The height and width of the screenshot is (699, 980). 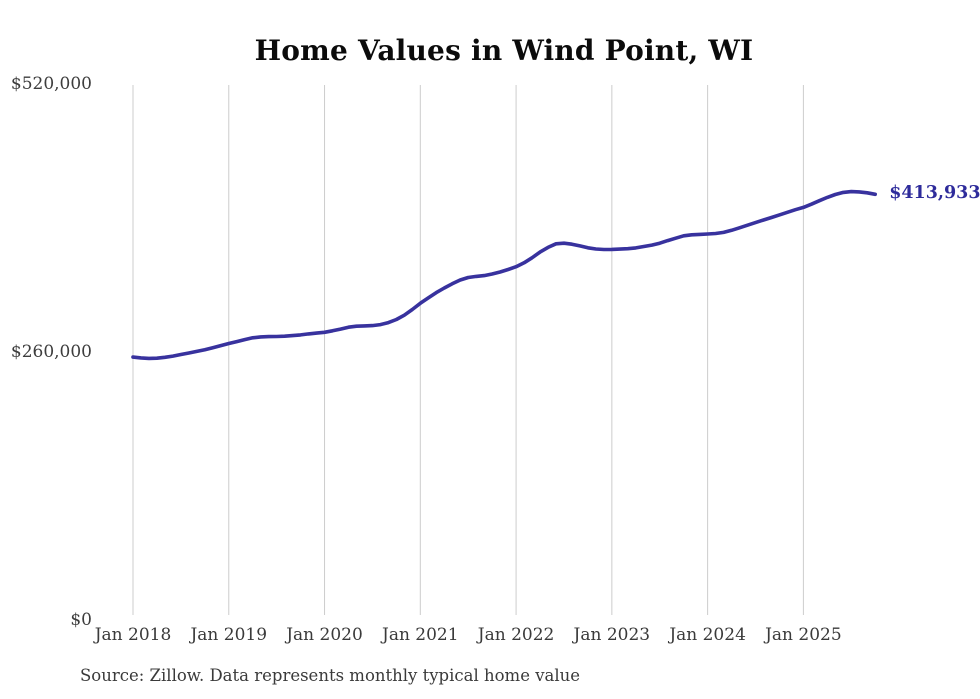 What do you see at coordinates (612, 635) in the screenshot?
I see `x-tick-label-jan-2023: Jan 2023` at bounding box center [612, 635].